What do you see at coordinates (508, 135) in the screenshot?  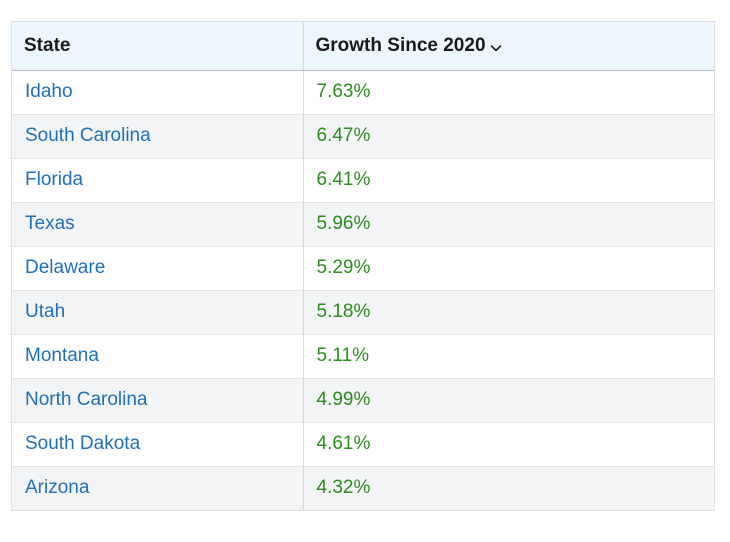 I see `growth-cell: 6.47%` at bounding box center [508, 135].